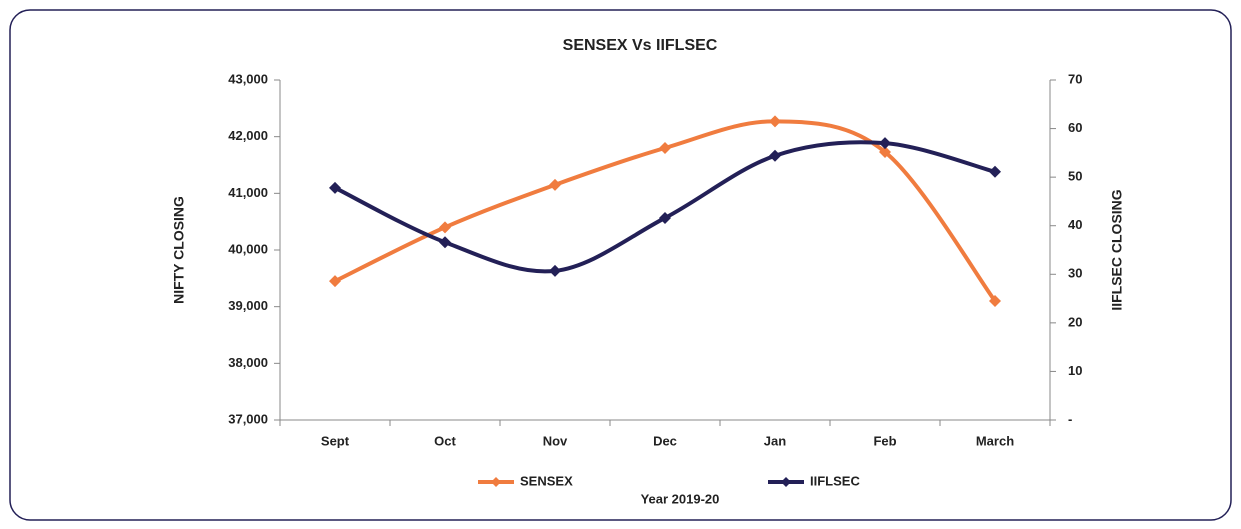 This screenshot has width=1241, height=529. Describe the element at coordinates (995, 440) in the screenshot. I see `x-tick-label: March` at that location.